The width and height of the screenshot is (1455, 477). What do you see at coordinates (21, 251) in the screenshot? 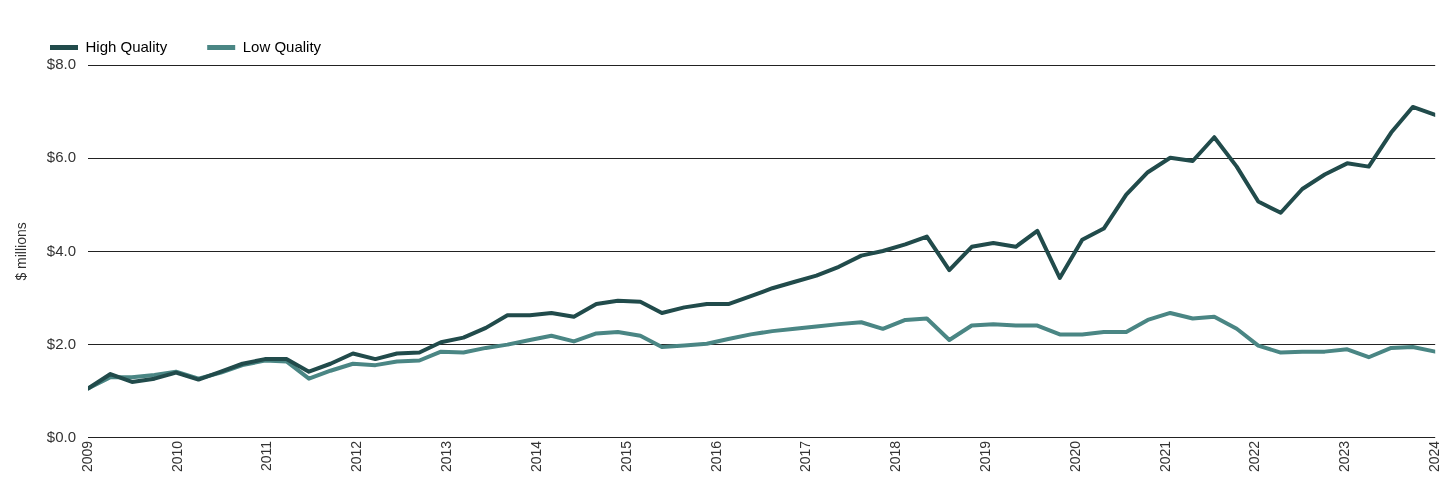
I see `y-axis-title: $ millions` at bounding box center [21, 251].